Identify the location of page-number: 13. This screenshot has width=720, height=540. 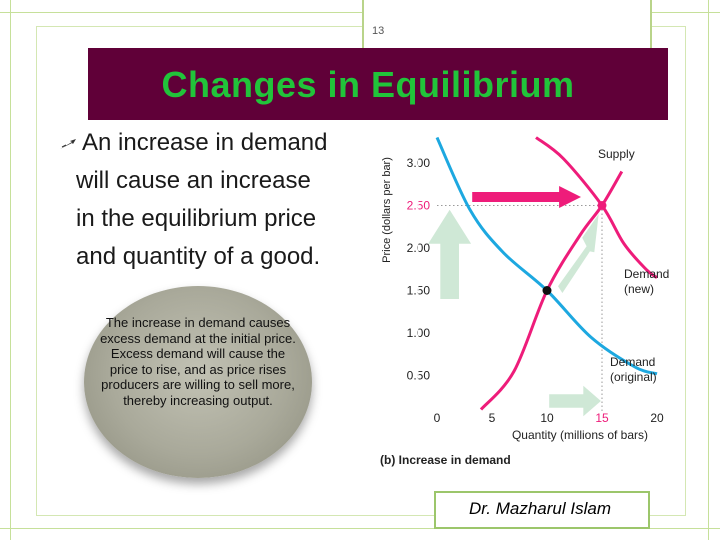
(378, 31).